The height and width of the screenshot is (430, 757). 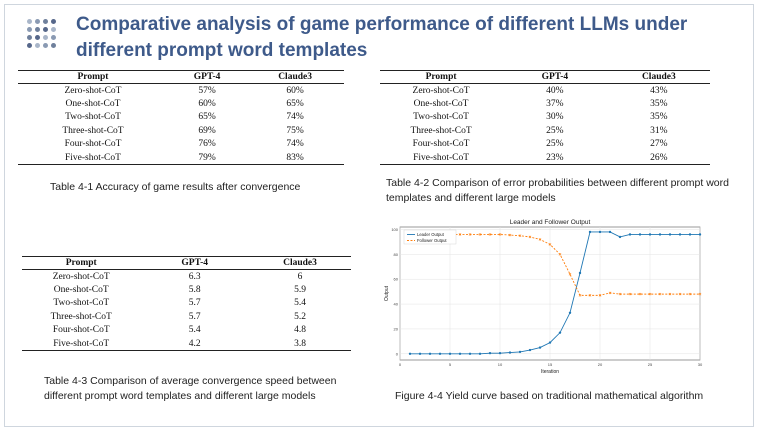 I want to click on table-row: One-shot-CoT 60% 65%, so click(x=181, y=104).